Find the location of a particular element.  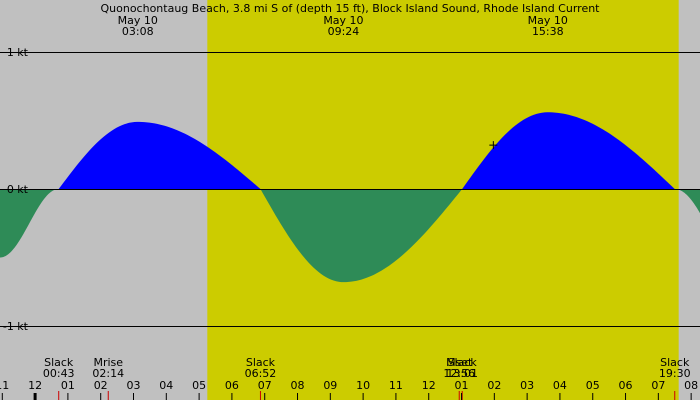

event-time: 19:30 is located at coordinates (675, 373).